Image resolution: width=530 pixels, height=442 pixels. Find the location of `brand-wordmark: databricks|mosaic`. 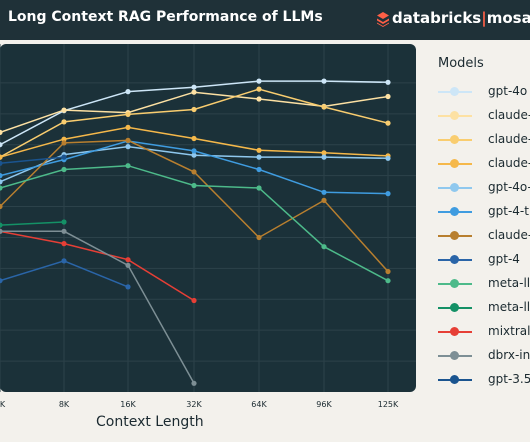

brand-wordmark: databricks|mosaic is located at coordinates (461, 18).